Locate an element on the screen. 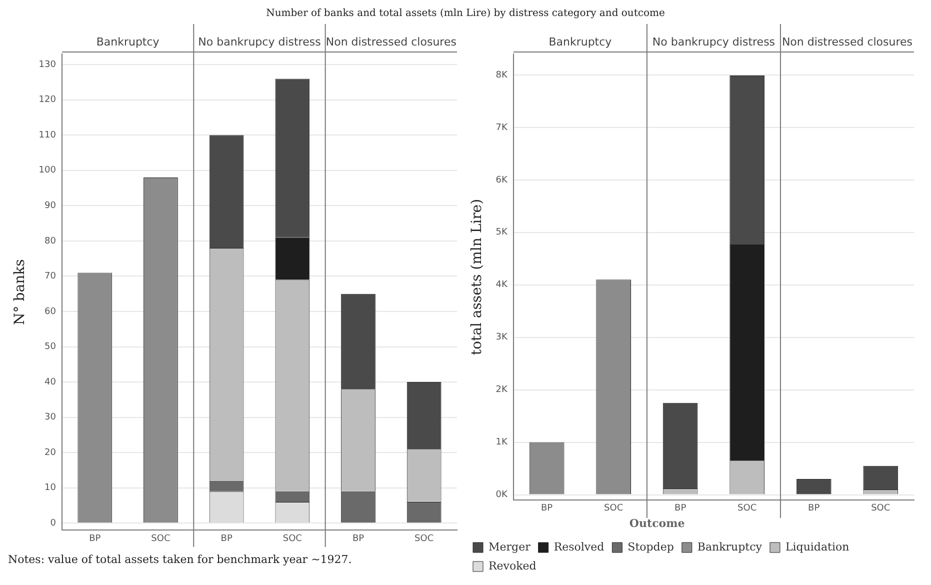  y-axis-title: N° banks is located at coordinates (20, 292).